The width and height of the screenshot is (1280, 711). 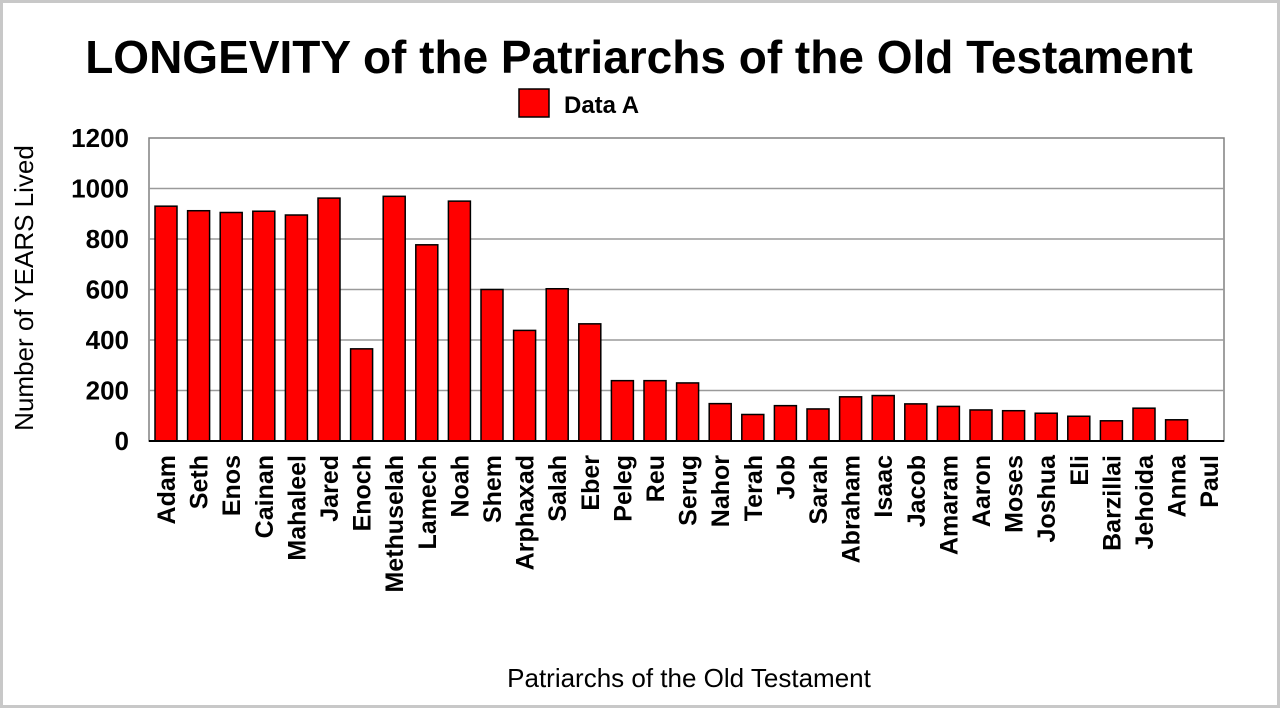 I want to click on x-category-label: Cainan, so click(x=265, y=496).